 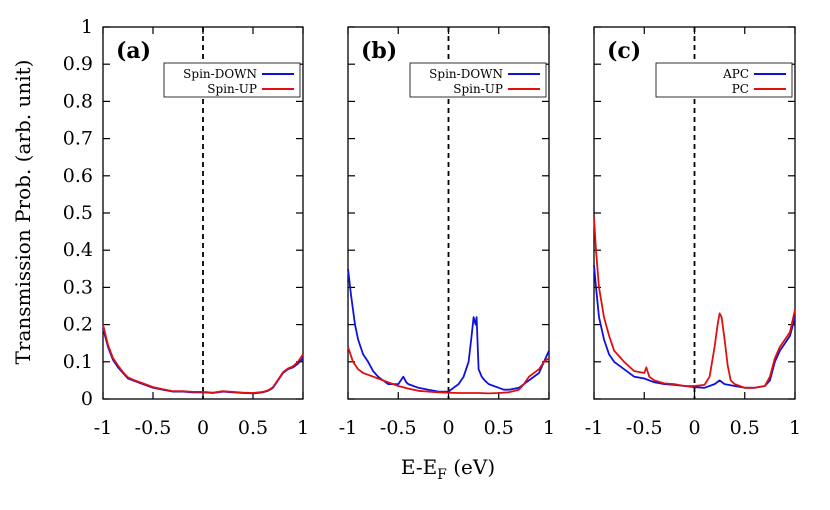 What do you see at coordinates (78, 362) in the screenshot?
I see `y-tick-label: 0.1` at bounding box center [78, 362].